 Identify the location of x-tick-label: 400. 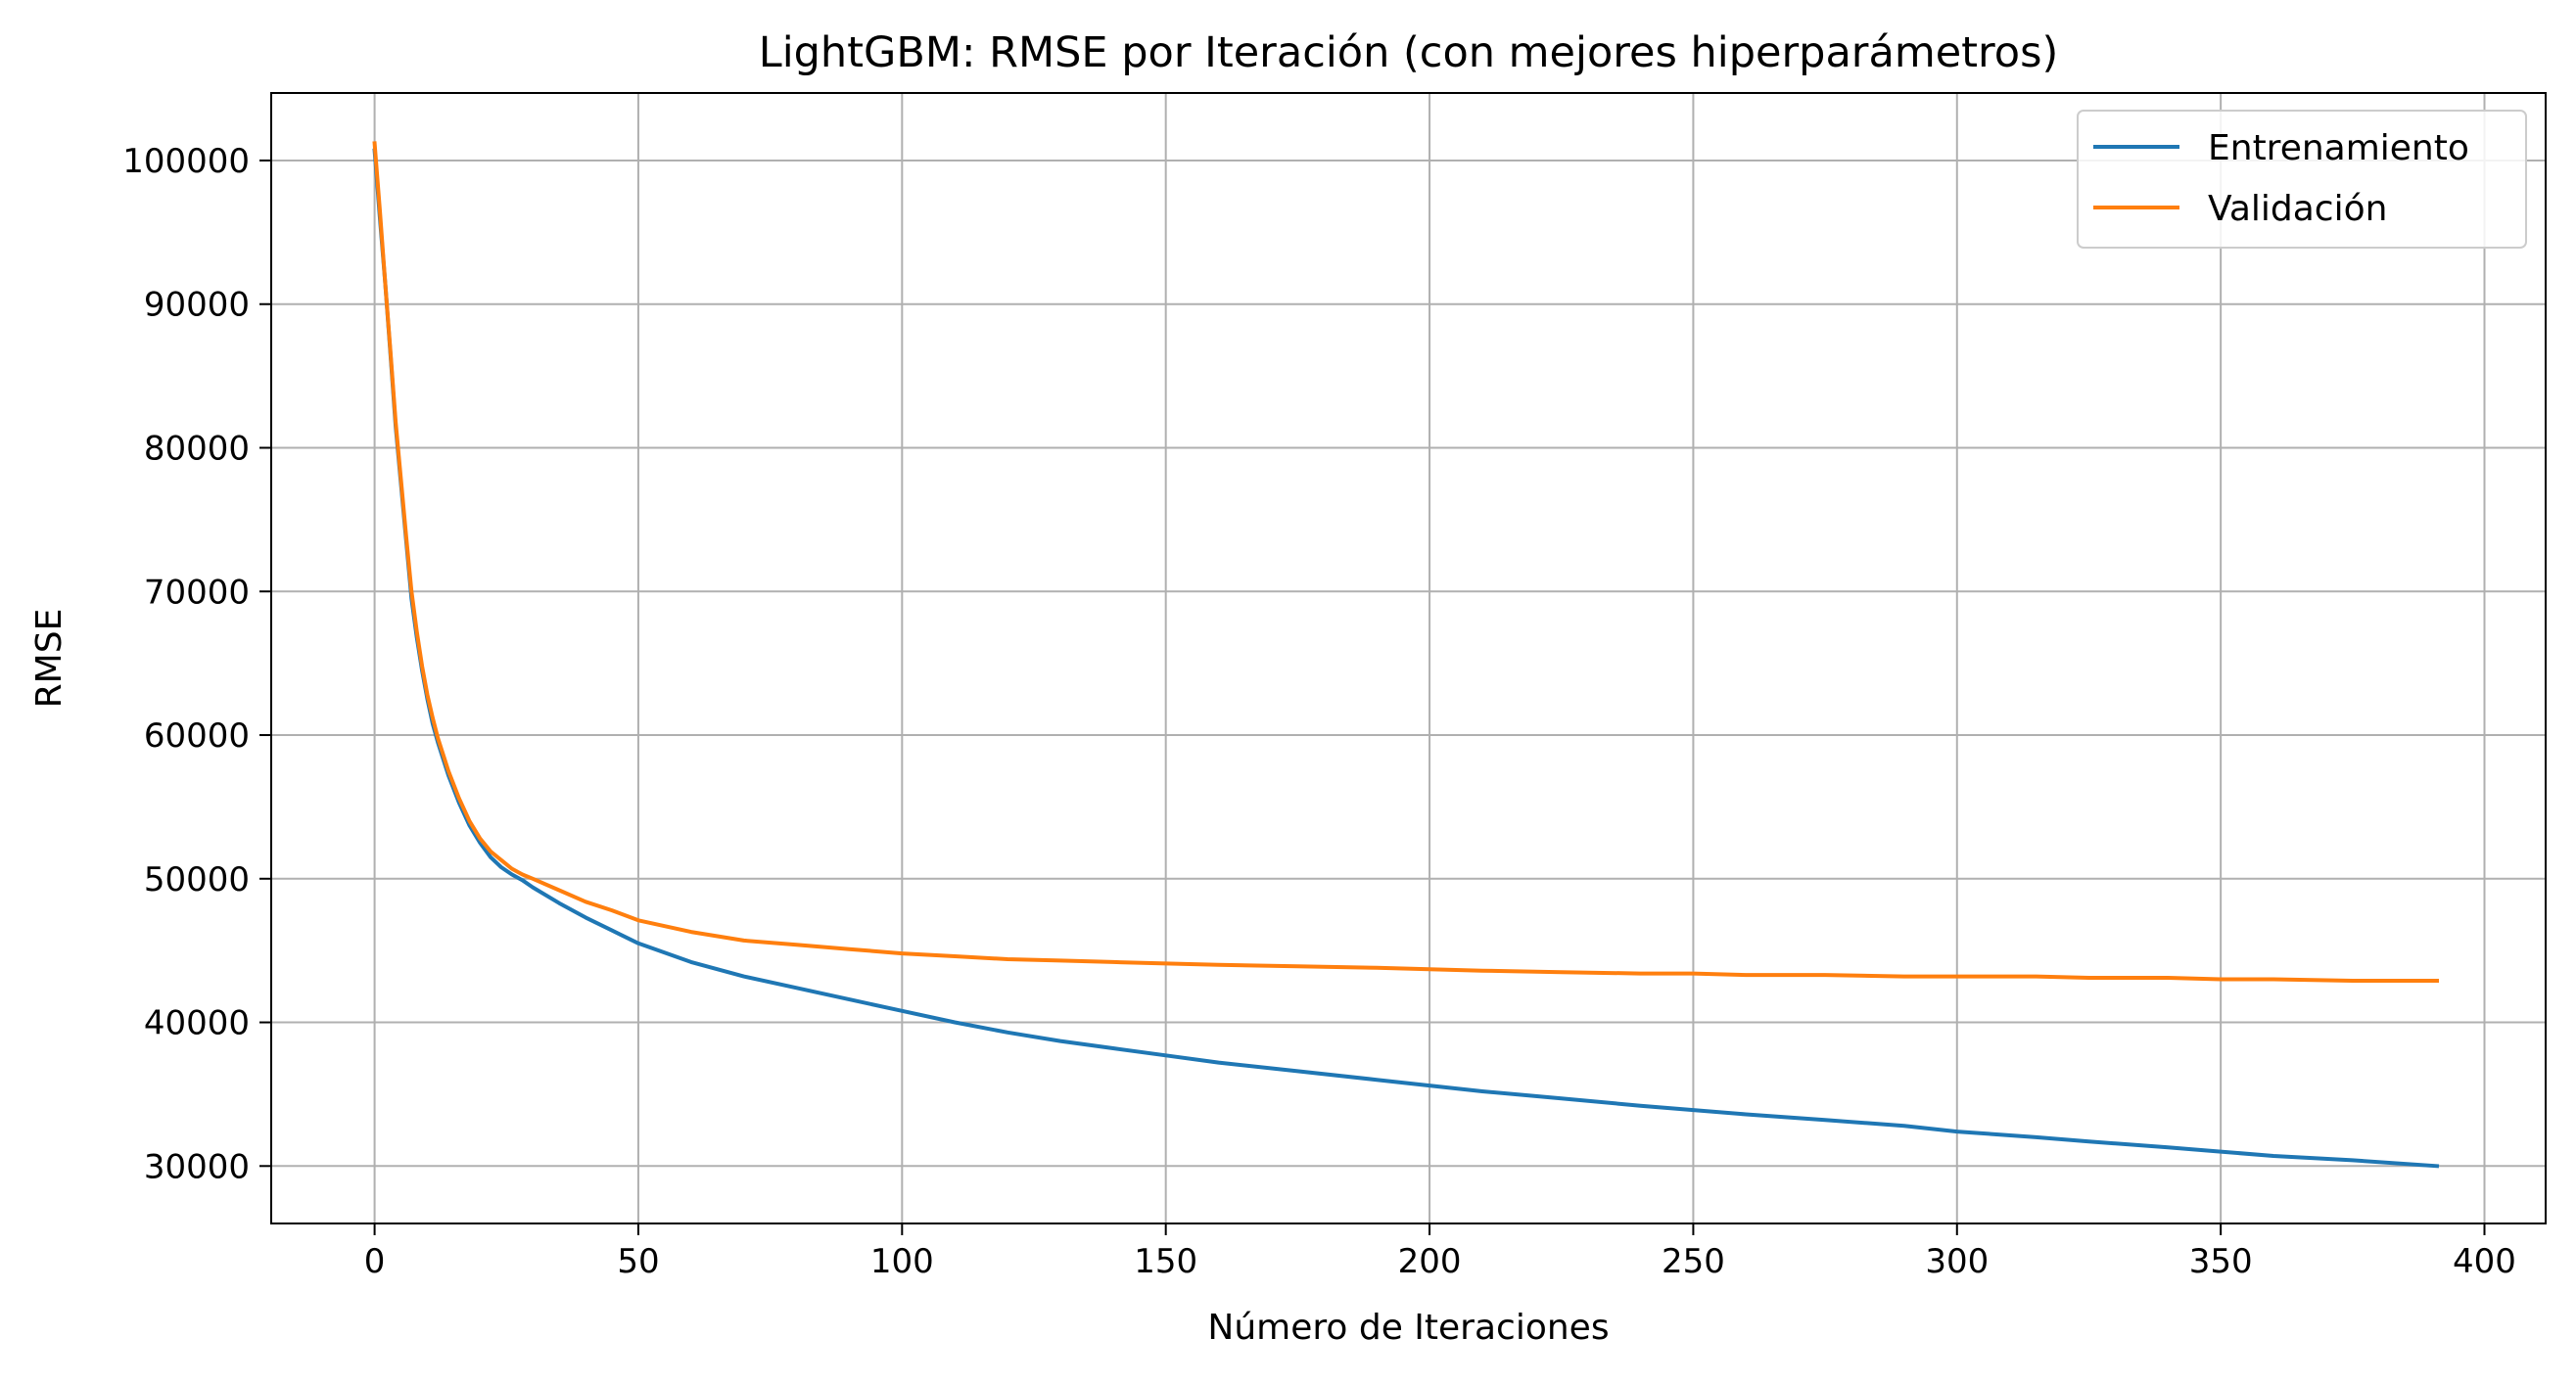
(2484, 1261).